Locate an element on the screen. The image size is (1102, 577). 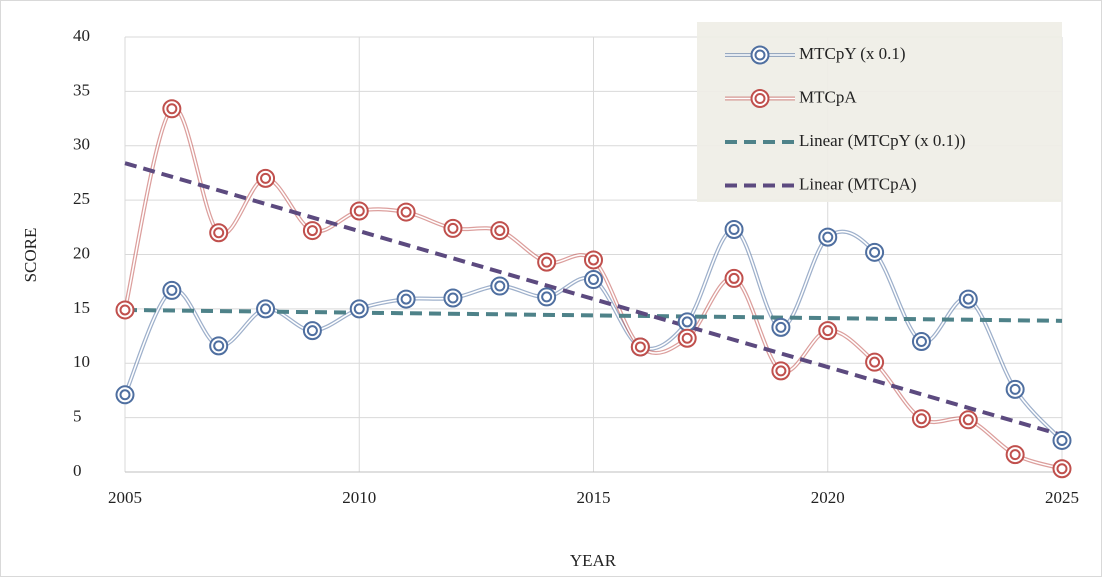
y-tick-label: 25 is located at coordinates (81, 198).